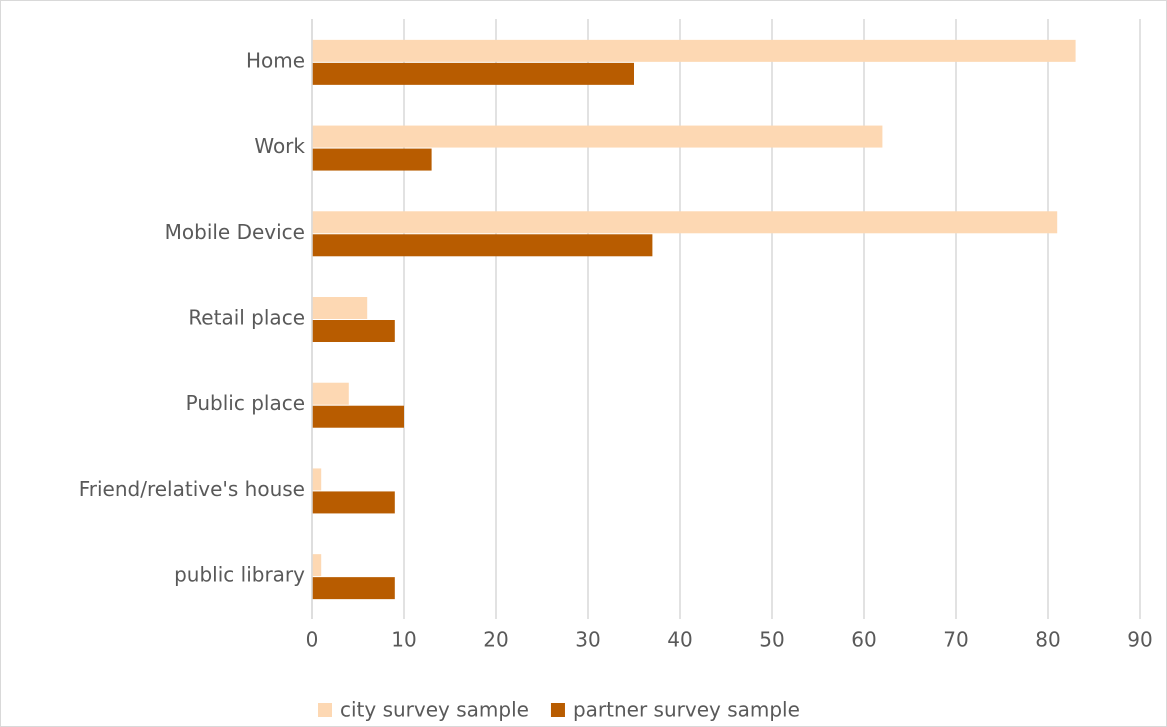  Describe the element at coordinates (1047, 640) in the screenshot. I see `x-tick-label: 80` at that location.